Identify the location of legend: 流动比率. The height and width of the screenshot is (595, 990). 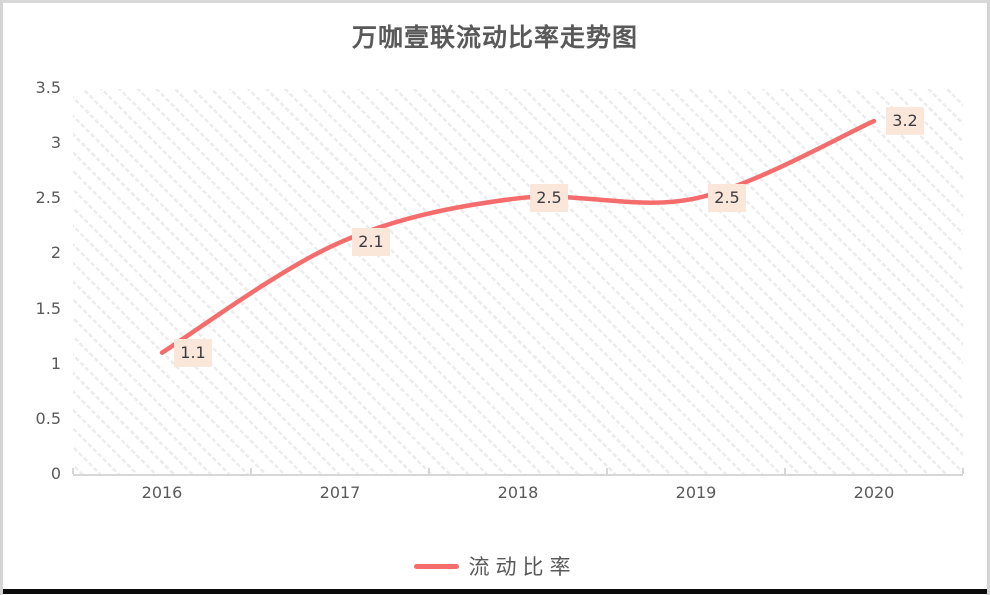
(495, 566).